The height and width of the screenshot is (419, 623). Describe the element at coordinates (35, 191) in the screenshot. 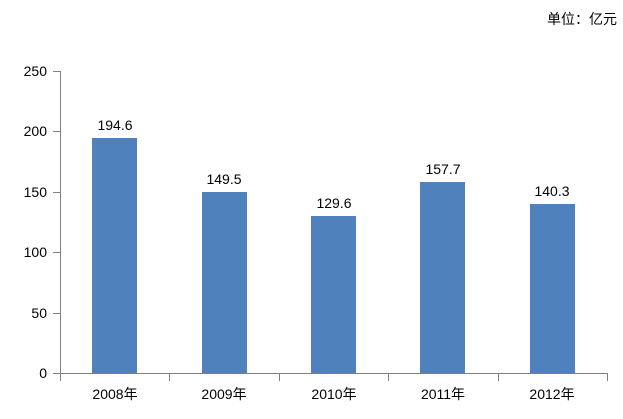

I see `y-tick-label: 150` at that location.